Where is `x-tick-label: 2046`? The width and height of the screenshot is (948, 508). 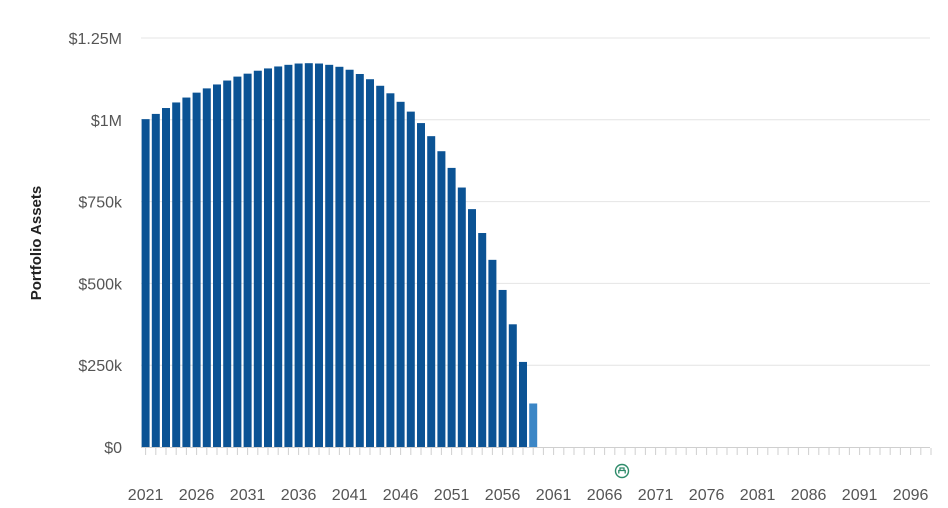 x-tick-label: 2046 is located at coordinates (401, 495).